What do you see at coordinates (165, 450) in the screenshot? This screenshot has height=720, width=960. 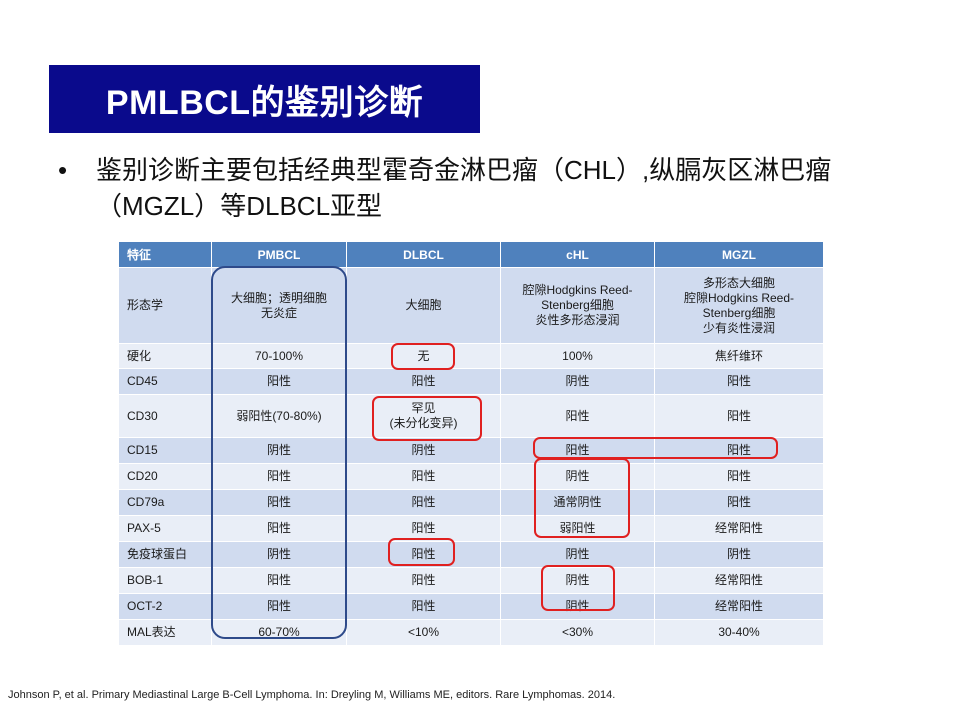 I see `table-cell-feature: CD15` at bounding box center [165, 450].